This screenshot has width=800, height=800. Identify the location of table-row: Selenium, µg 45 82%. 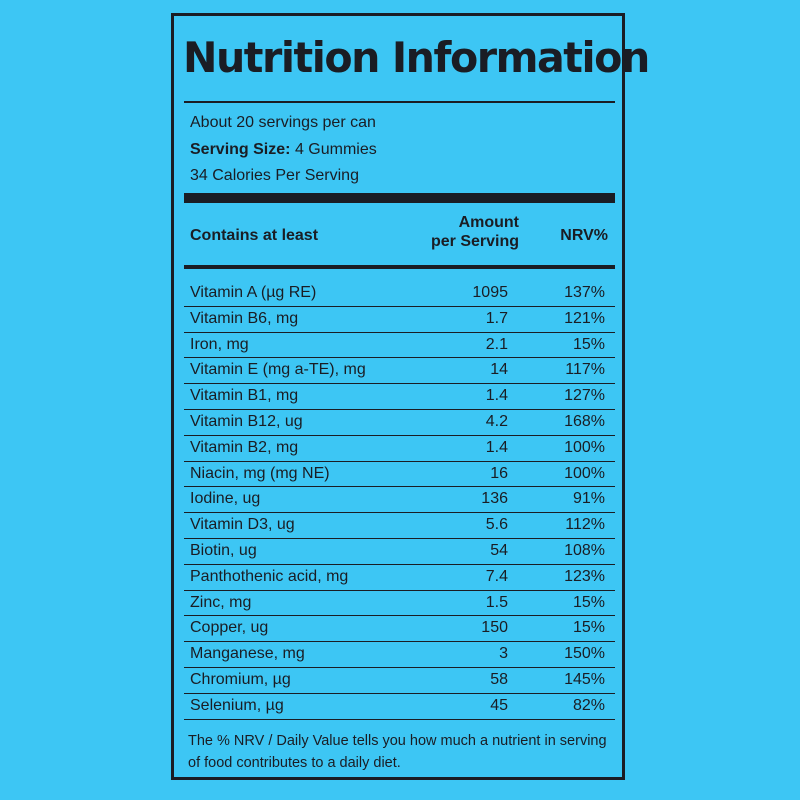
(399, 707).